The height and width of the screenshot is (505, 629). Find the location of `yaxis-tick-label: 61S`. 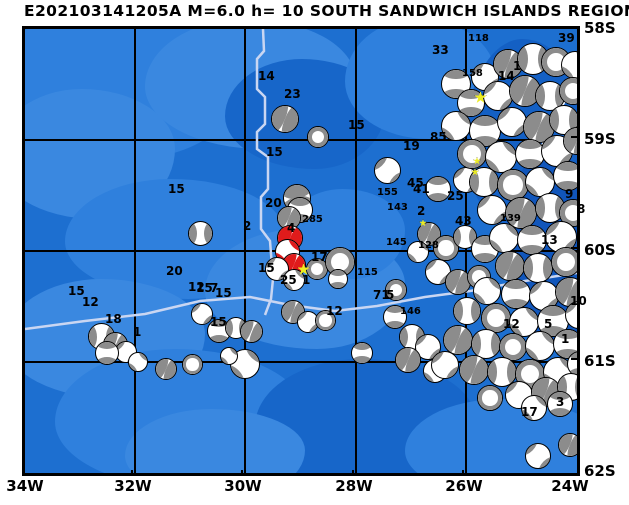

yaxis-tick-label: 61S is located at coordinates (600, 361).